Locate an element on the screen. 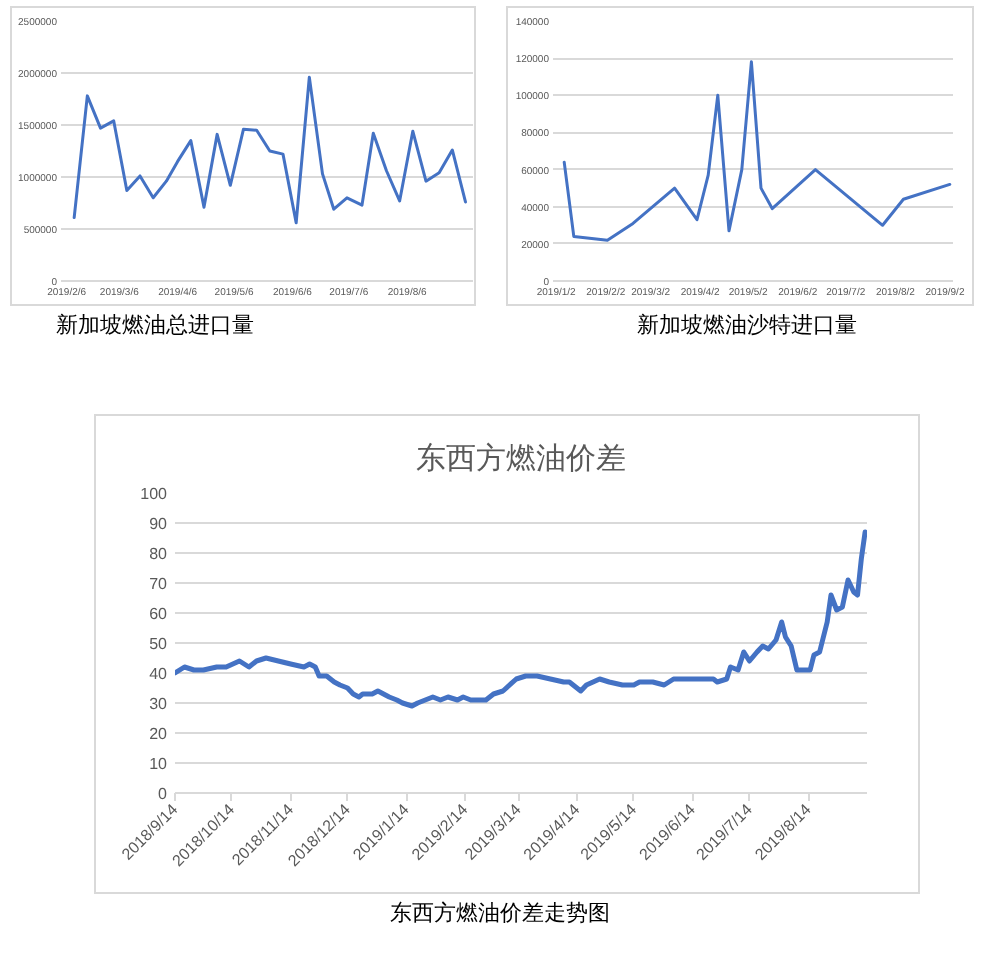 This screenshot has width=1000, height=972. chart-title: 东西方燃油价差 is located at coordinates (521, 459).